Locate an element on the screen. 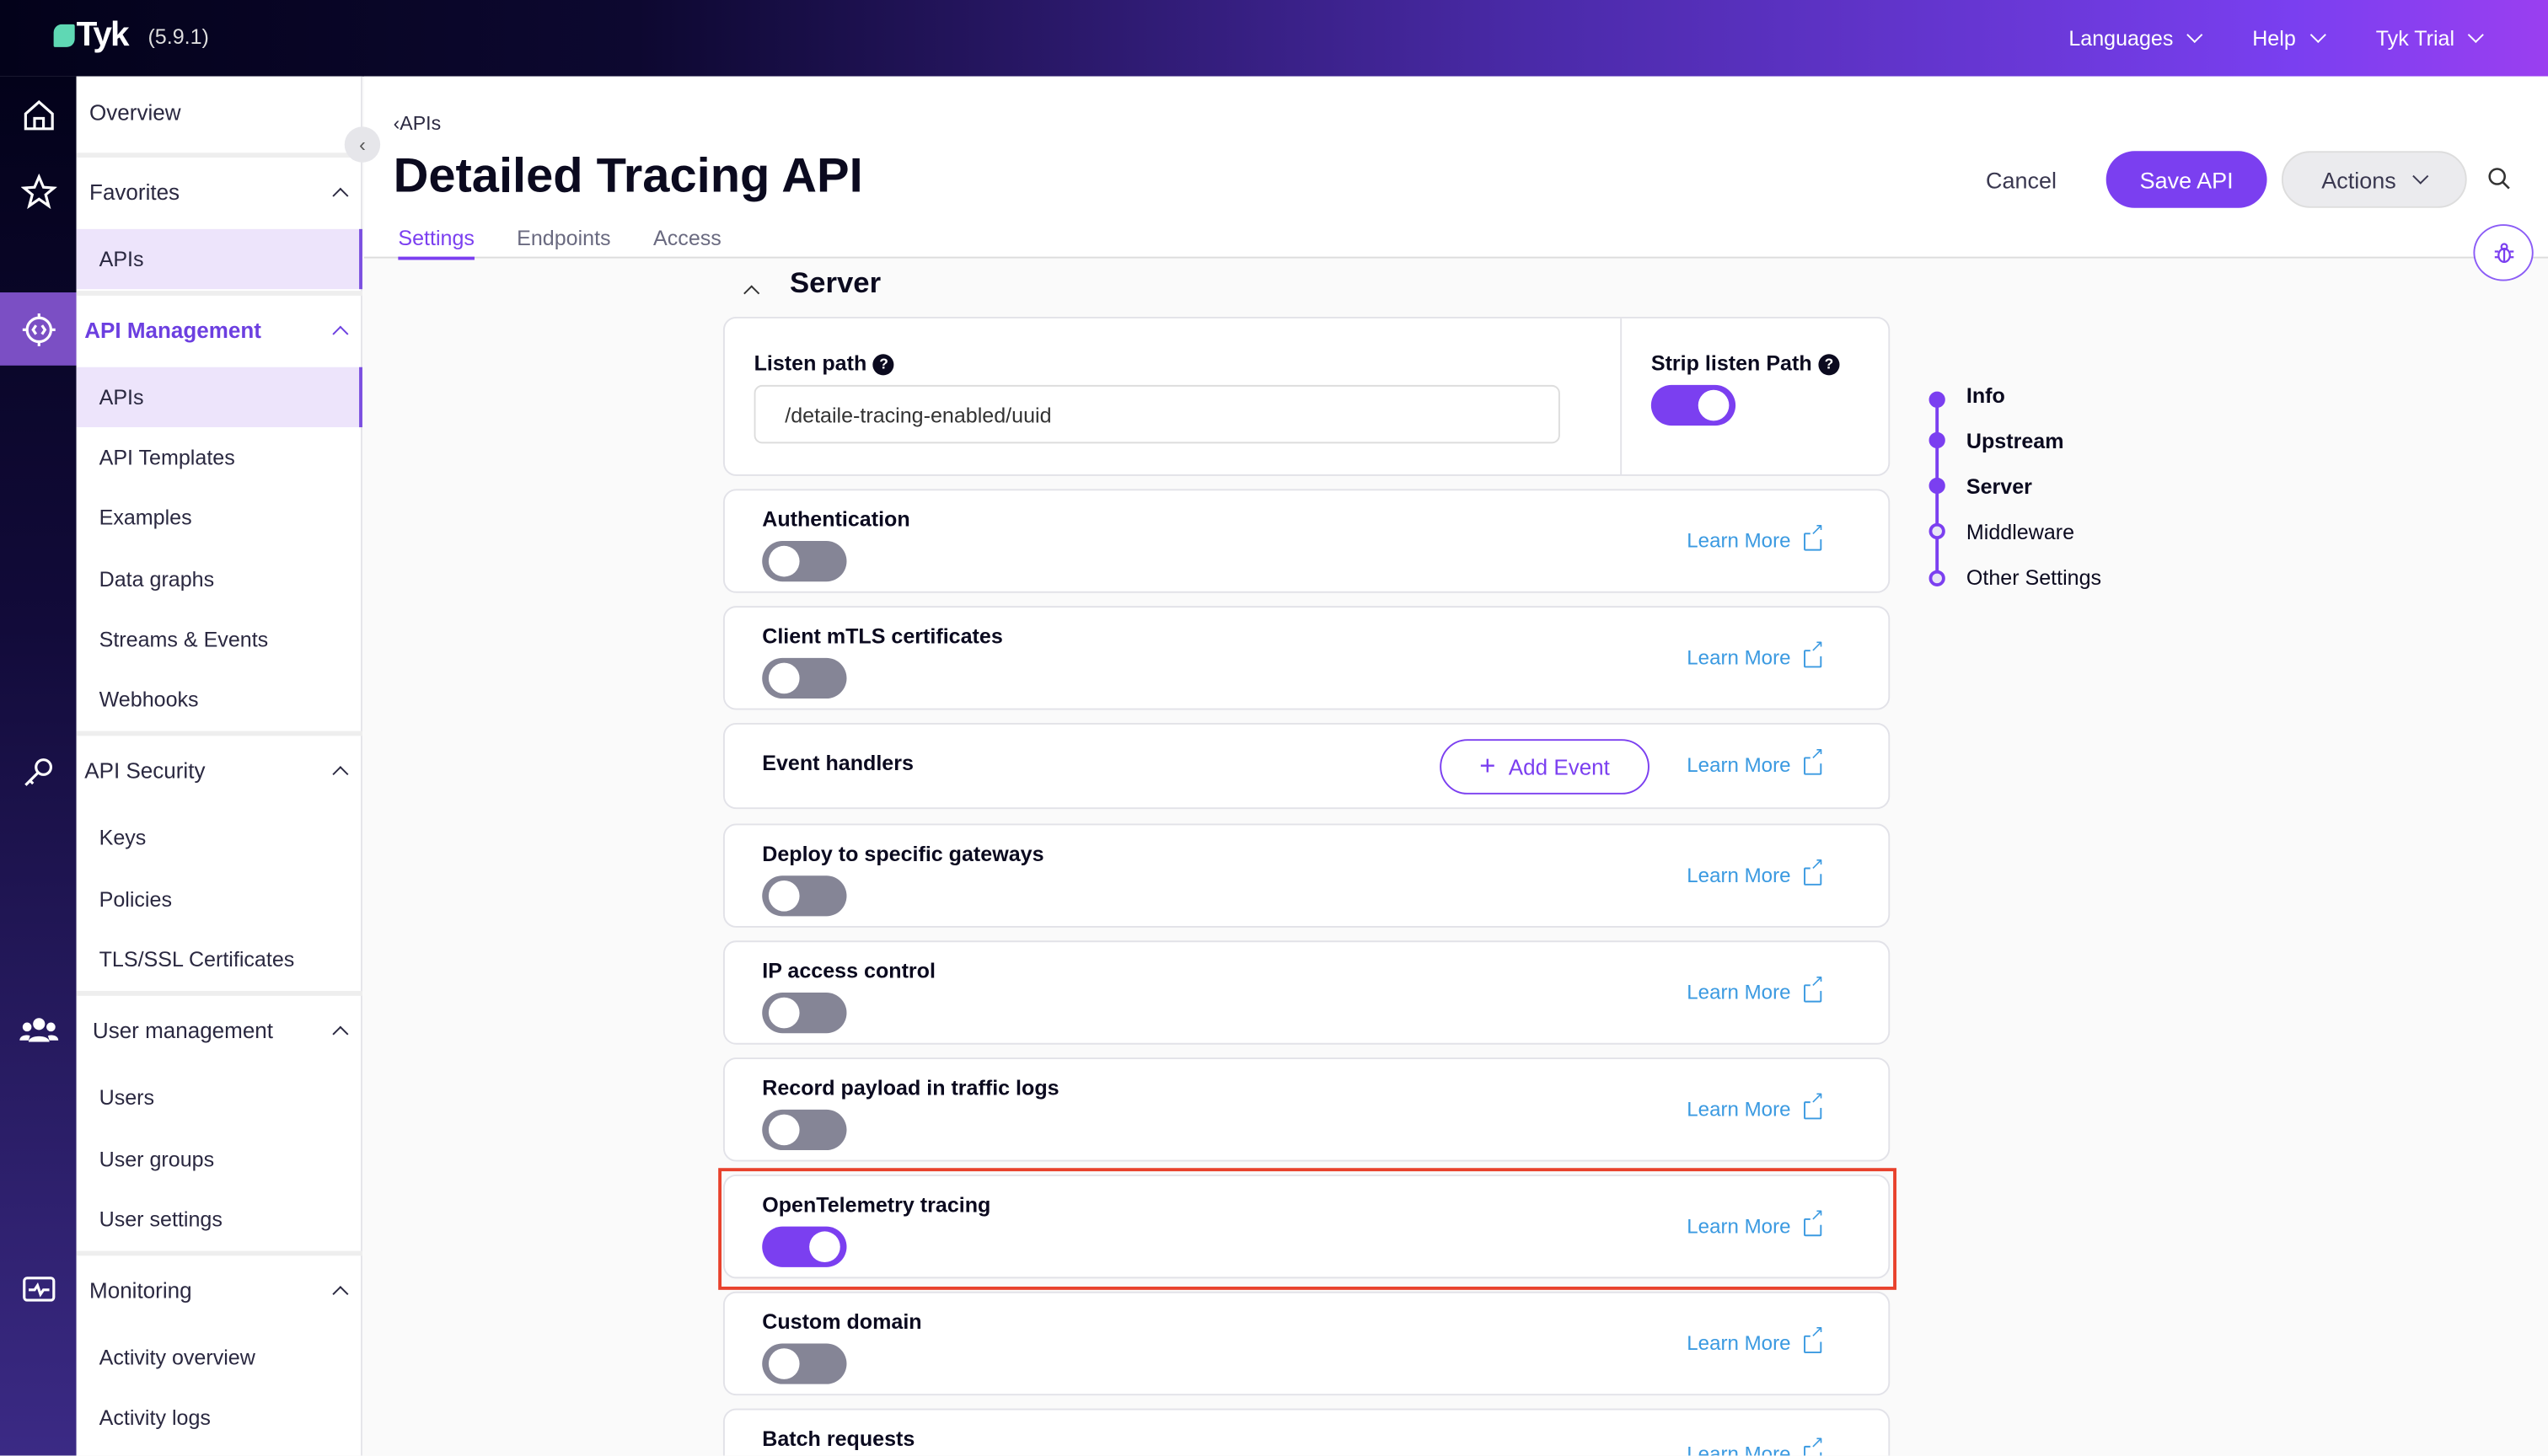  star-icon is located at coordinates (38, 191).